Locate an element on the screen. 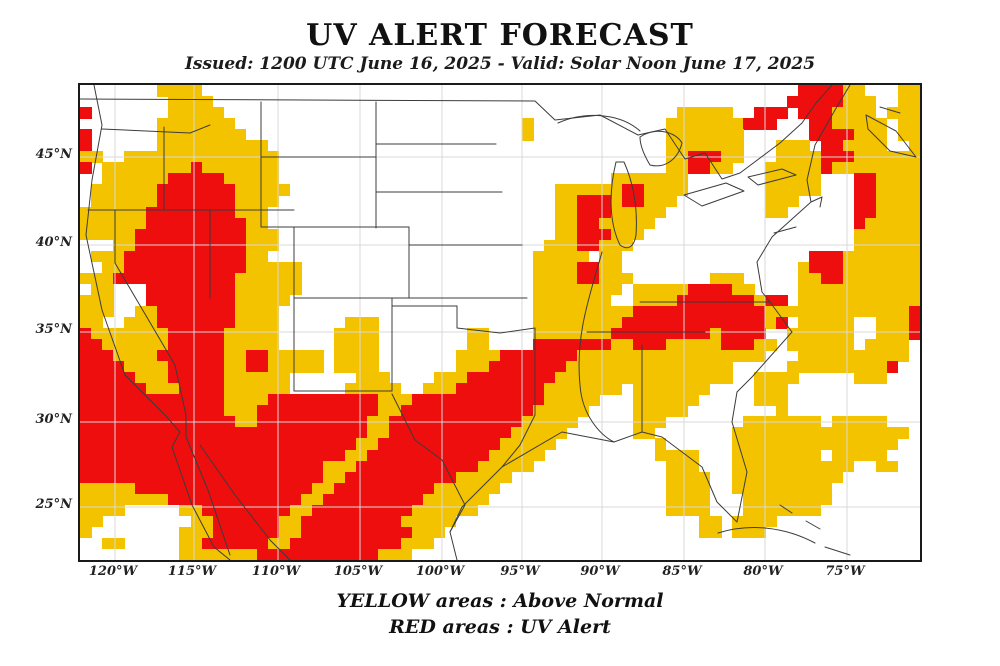  legend-above-normal: YELLOW areas : Above Normal is located at coordinates (500, 601).